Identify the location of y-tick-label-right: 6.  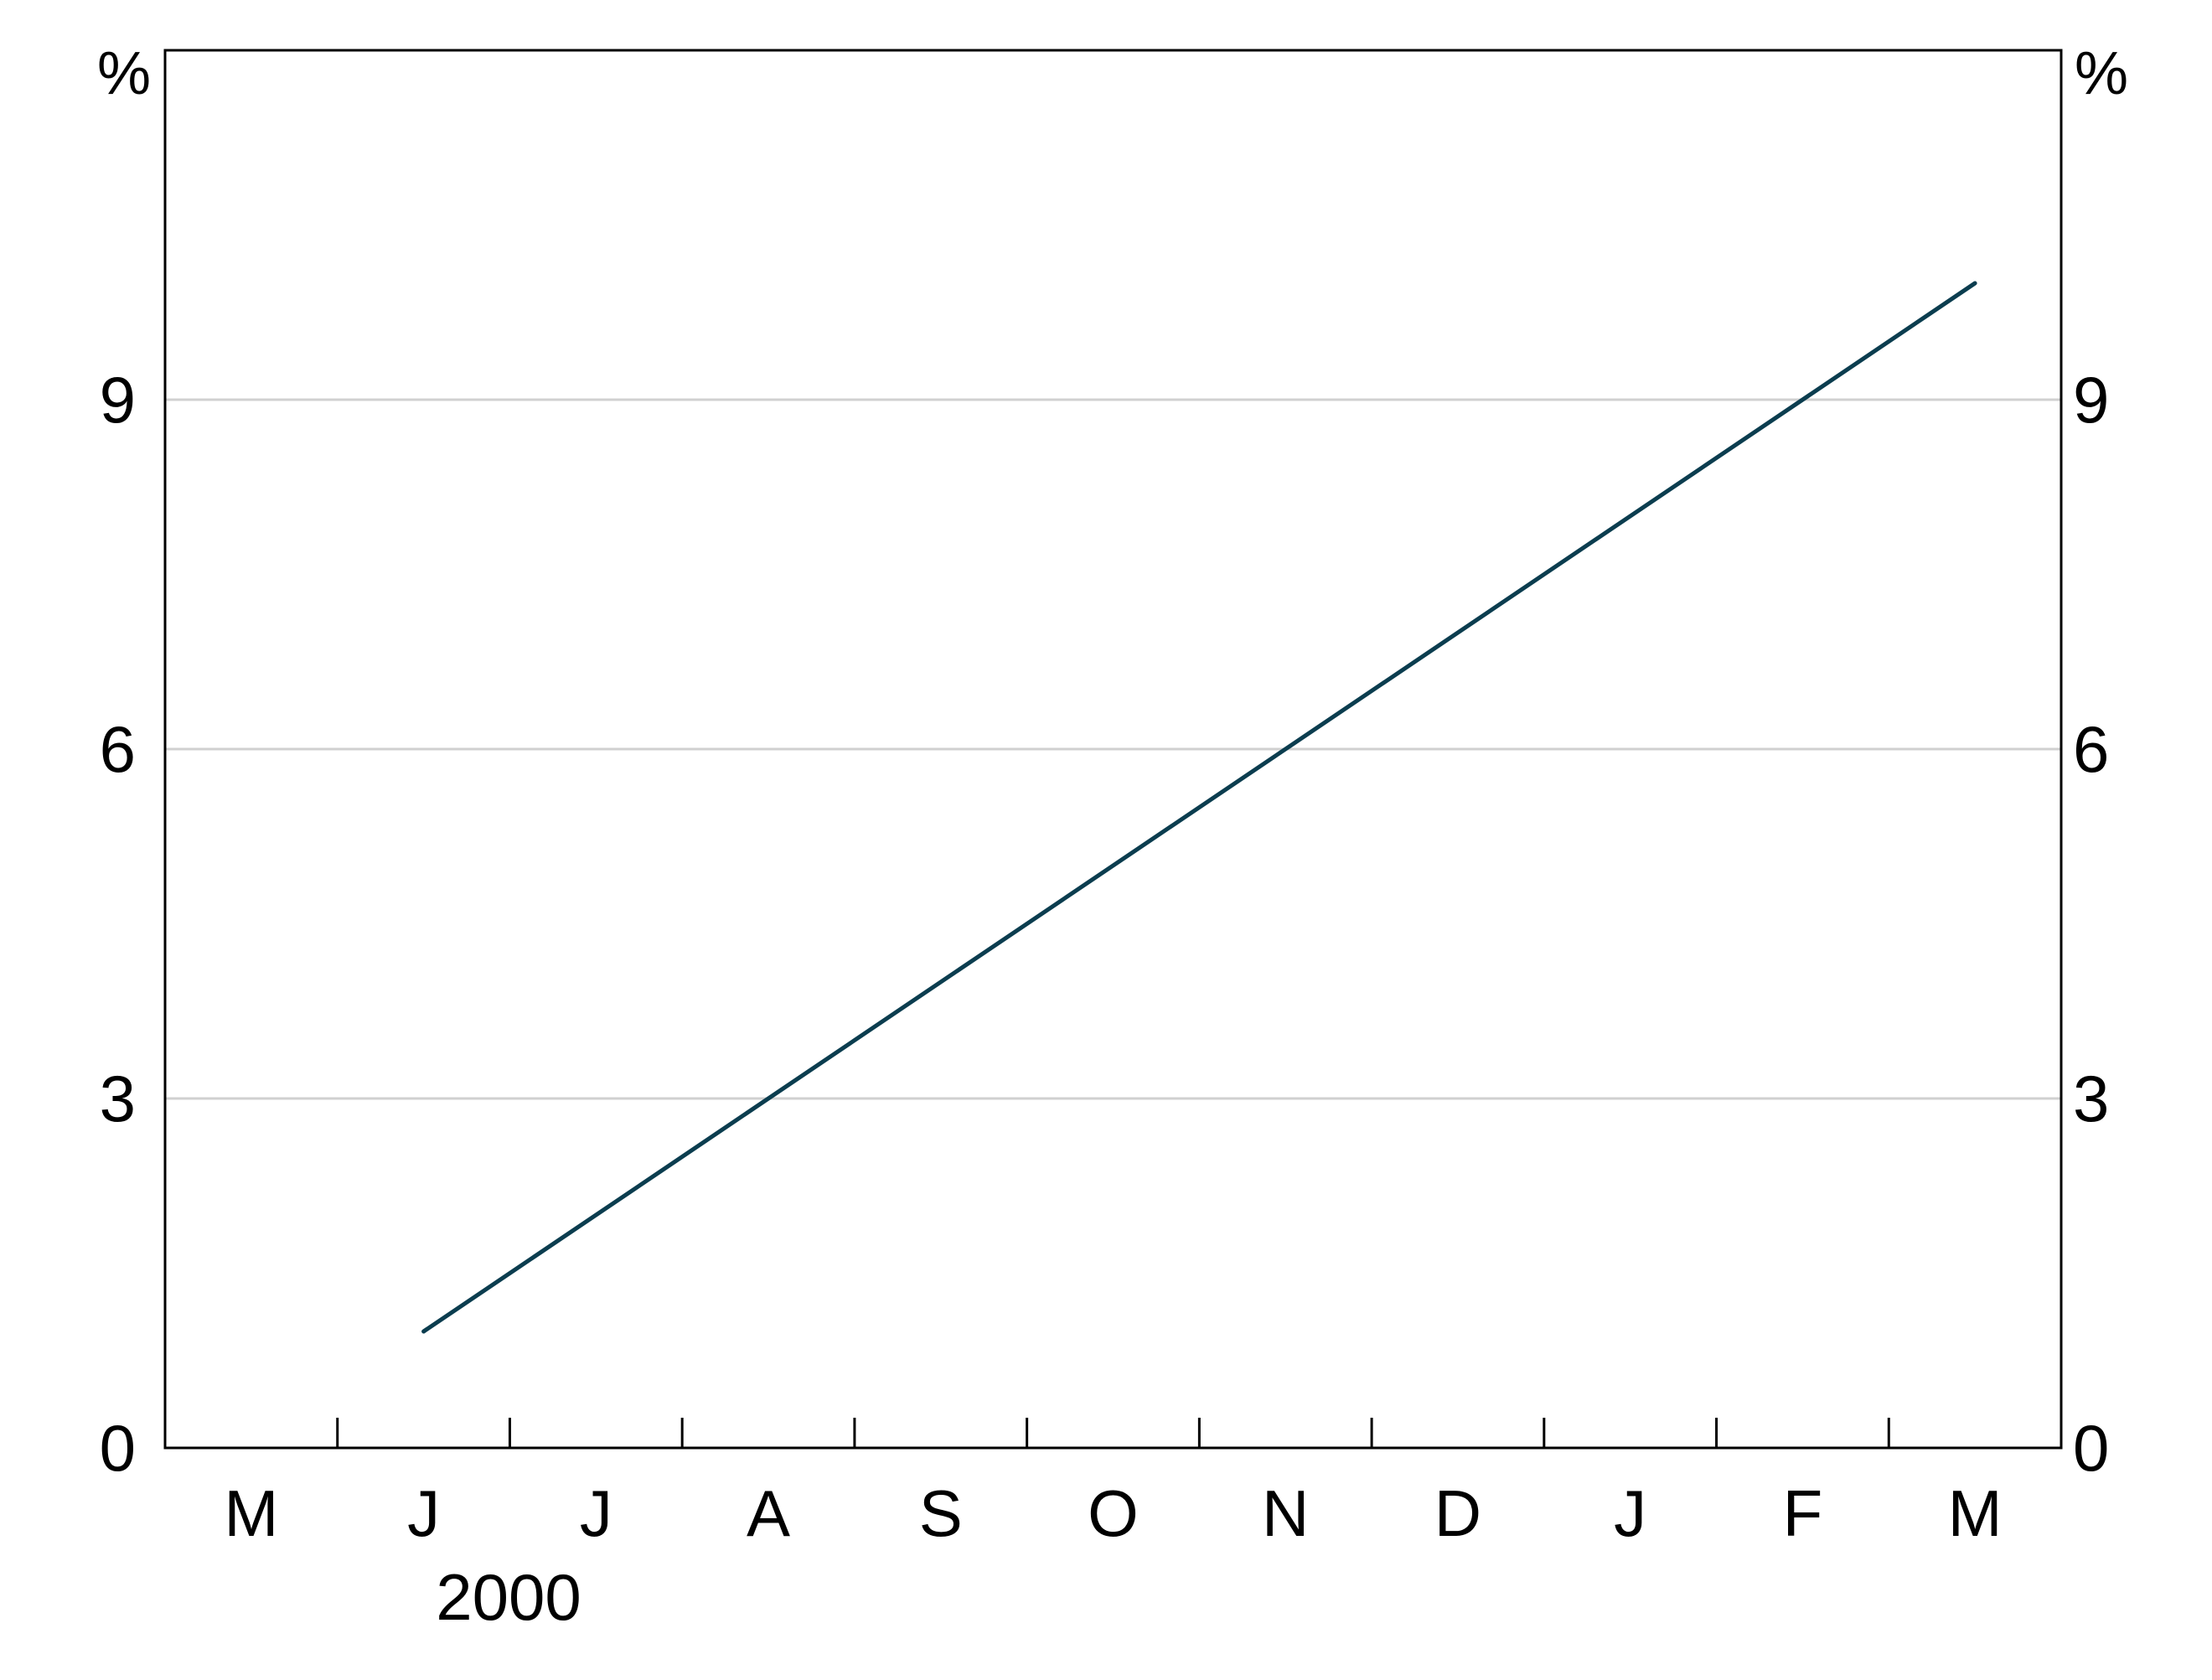
(2091, 749).